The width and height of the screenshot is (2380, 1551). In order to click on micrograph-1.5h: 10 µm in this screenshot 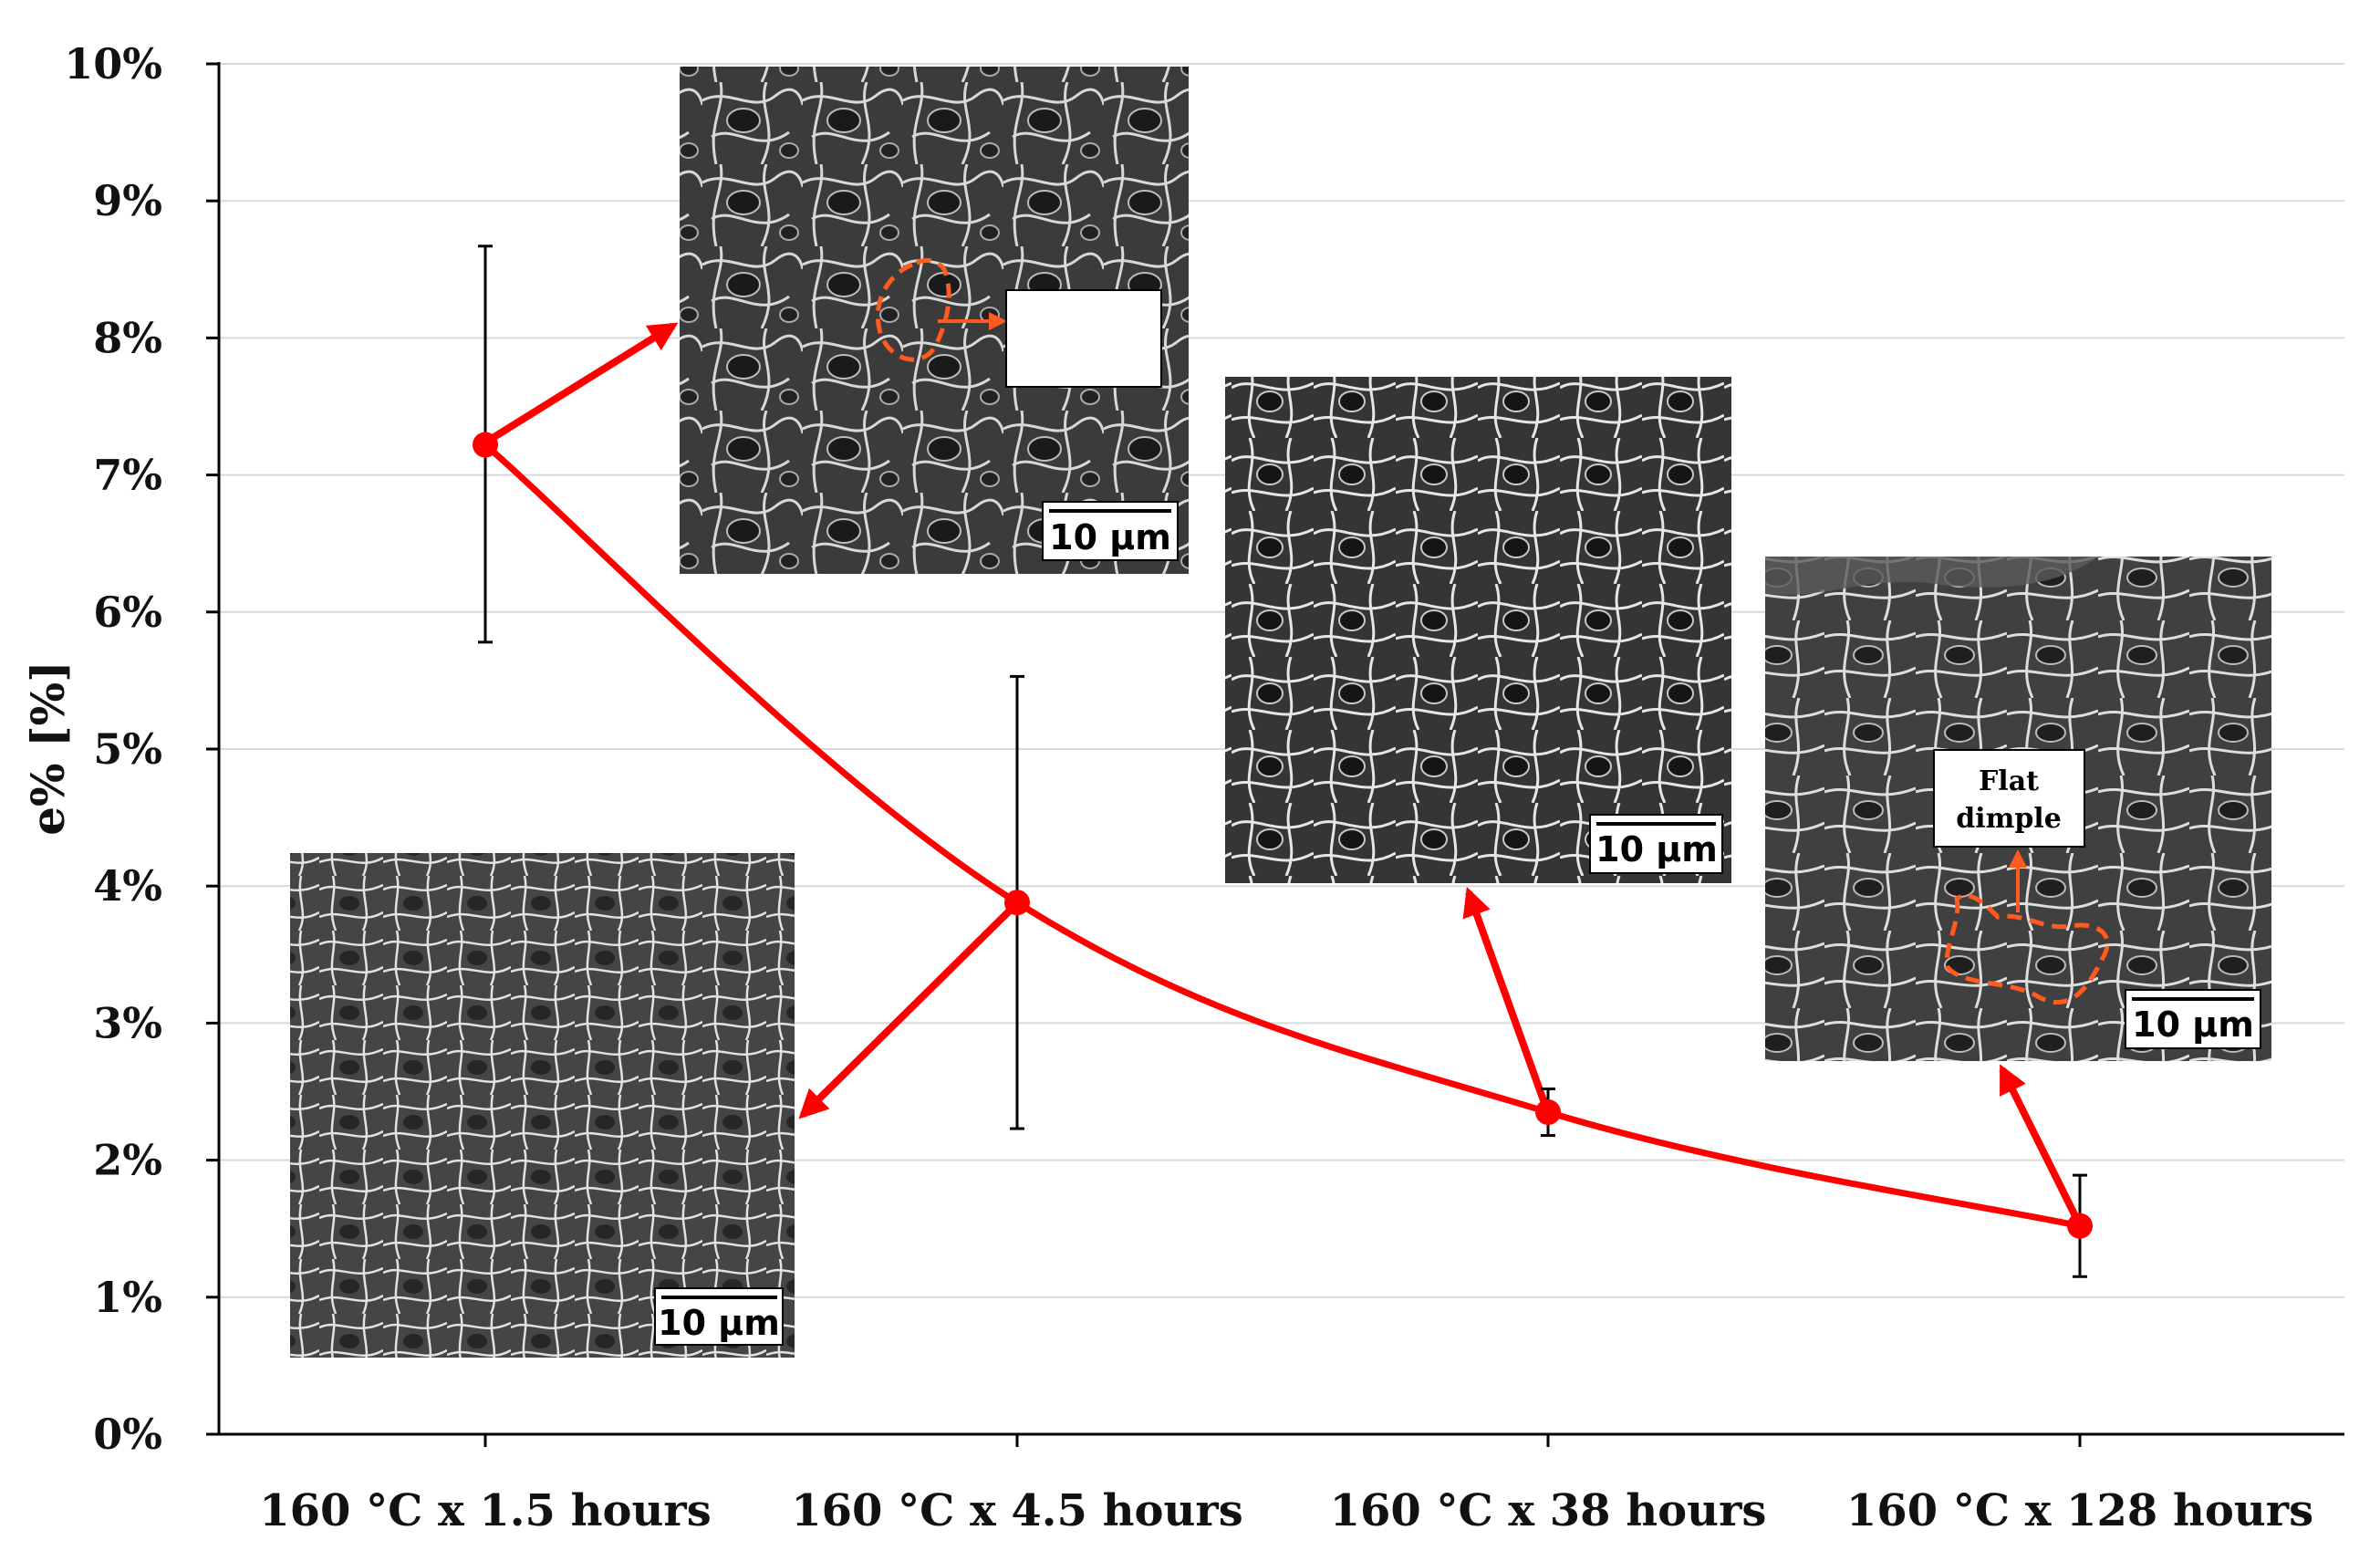, I will do `click(543, 1106)`.